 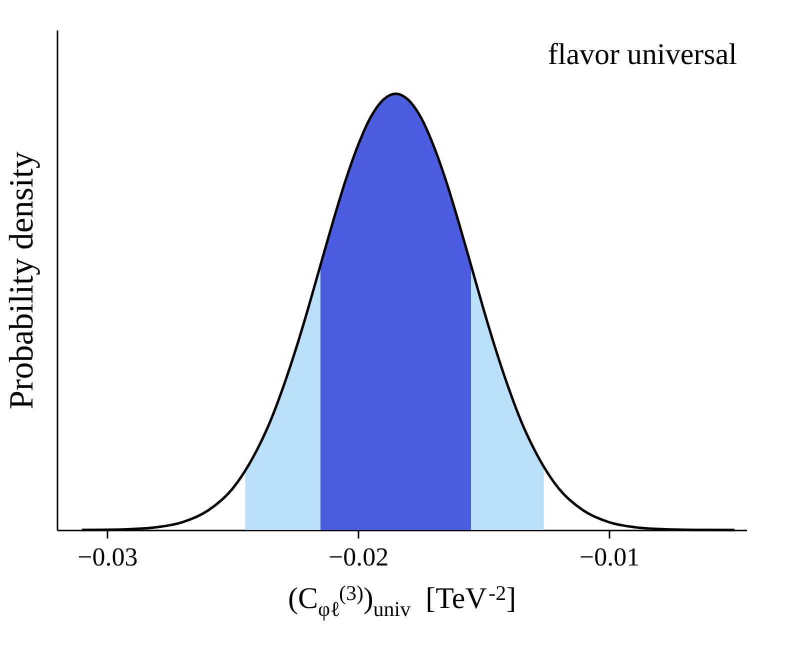 What do you see at coordinates (22, 281) in the screenshot?
I see `y-axis-title: Probability density` at bounding box center [22, 281].